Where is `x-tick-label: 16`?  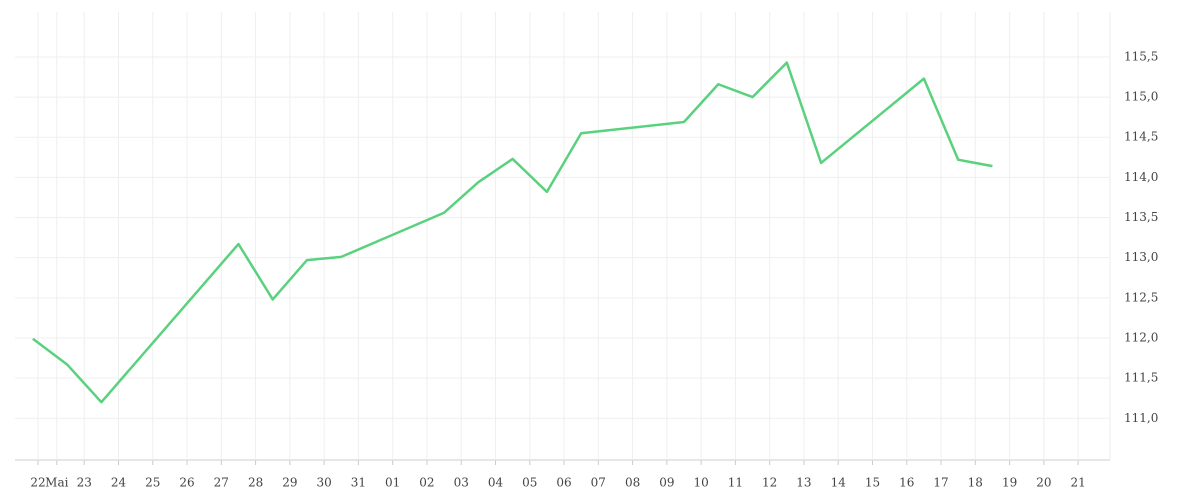 x-tick-label: 16 is located at coordinates (906, 483).